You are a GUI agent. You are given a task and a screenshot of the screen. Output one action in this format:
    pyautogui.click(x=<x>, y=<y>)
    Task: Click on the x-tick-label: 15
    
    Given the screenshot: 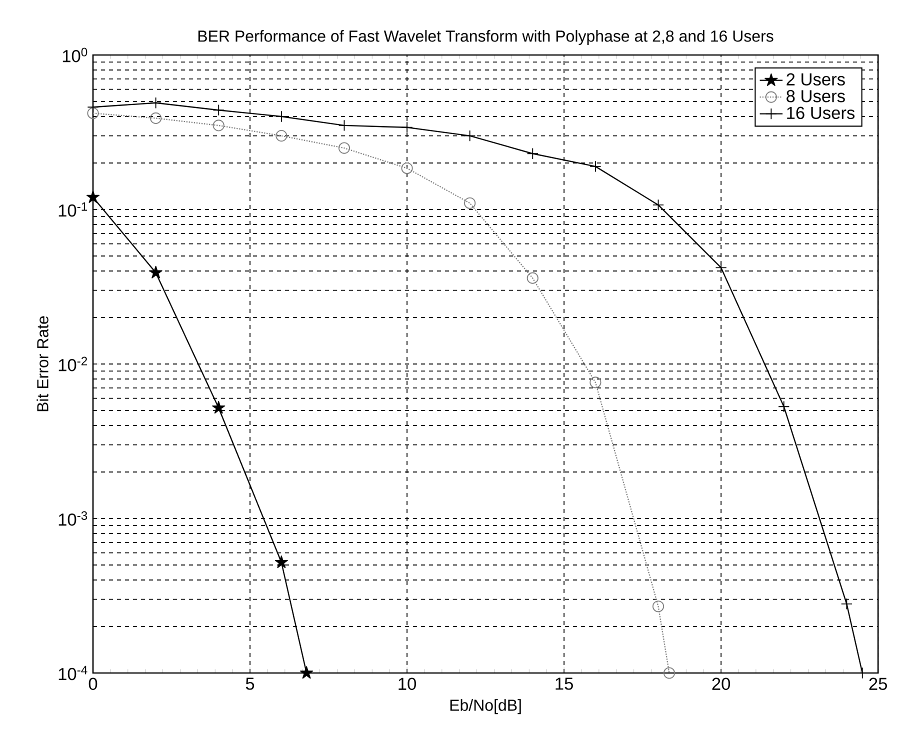 What is the action you would take?
    pyautogui.click(x=564, y=684)
    